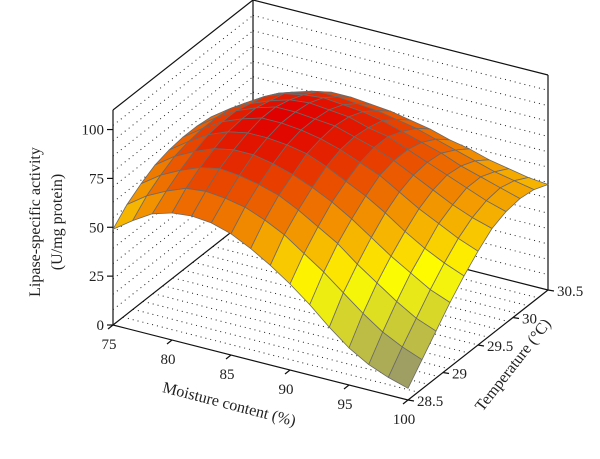 The width and height of the screenshot is (600, 459). What do you see at coordinates (96, 277) in the screenshot?
I see `z-tick-label: 25` at bounding box center [96, 277].